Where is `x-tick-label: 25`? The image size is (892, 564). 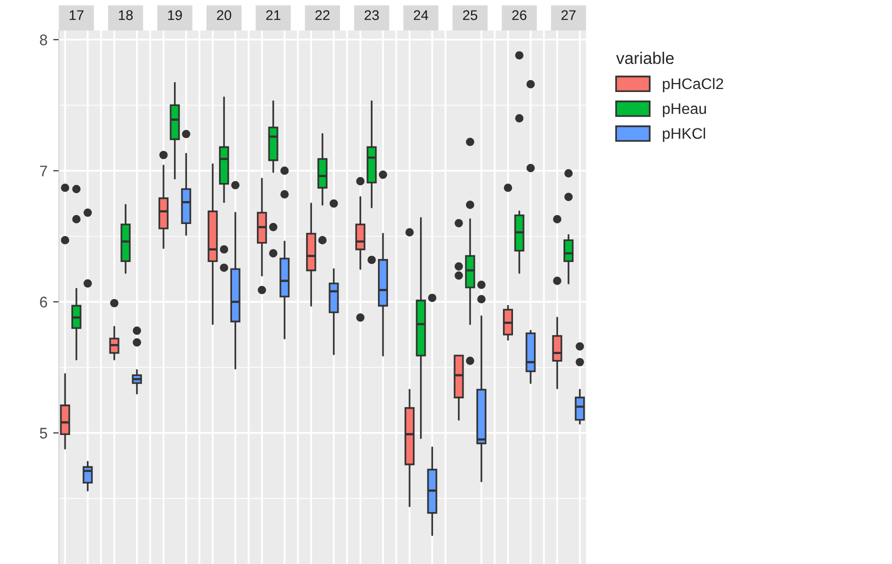
x-tick-label: 25 is located at coordinates (470, 15).